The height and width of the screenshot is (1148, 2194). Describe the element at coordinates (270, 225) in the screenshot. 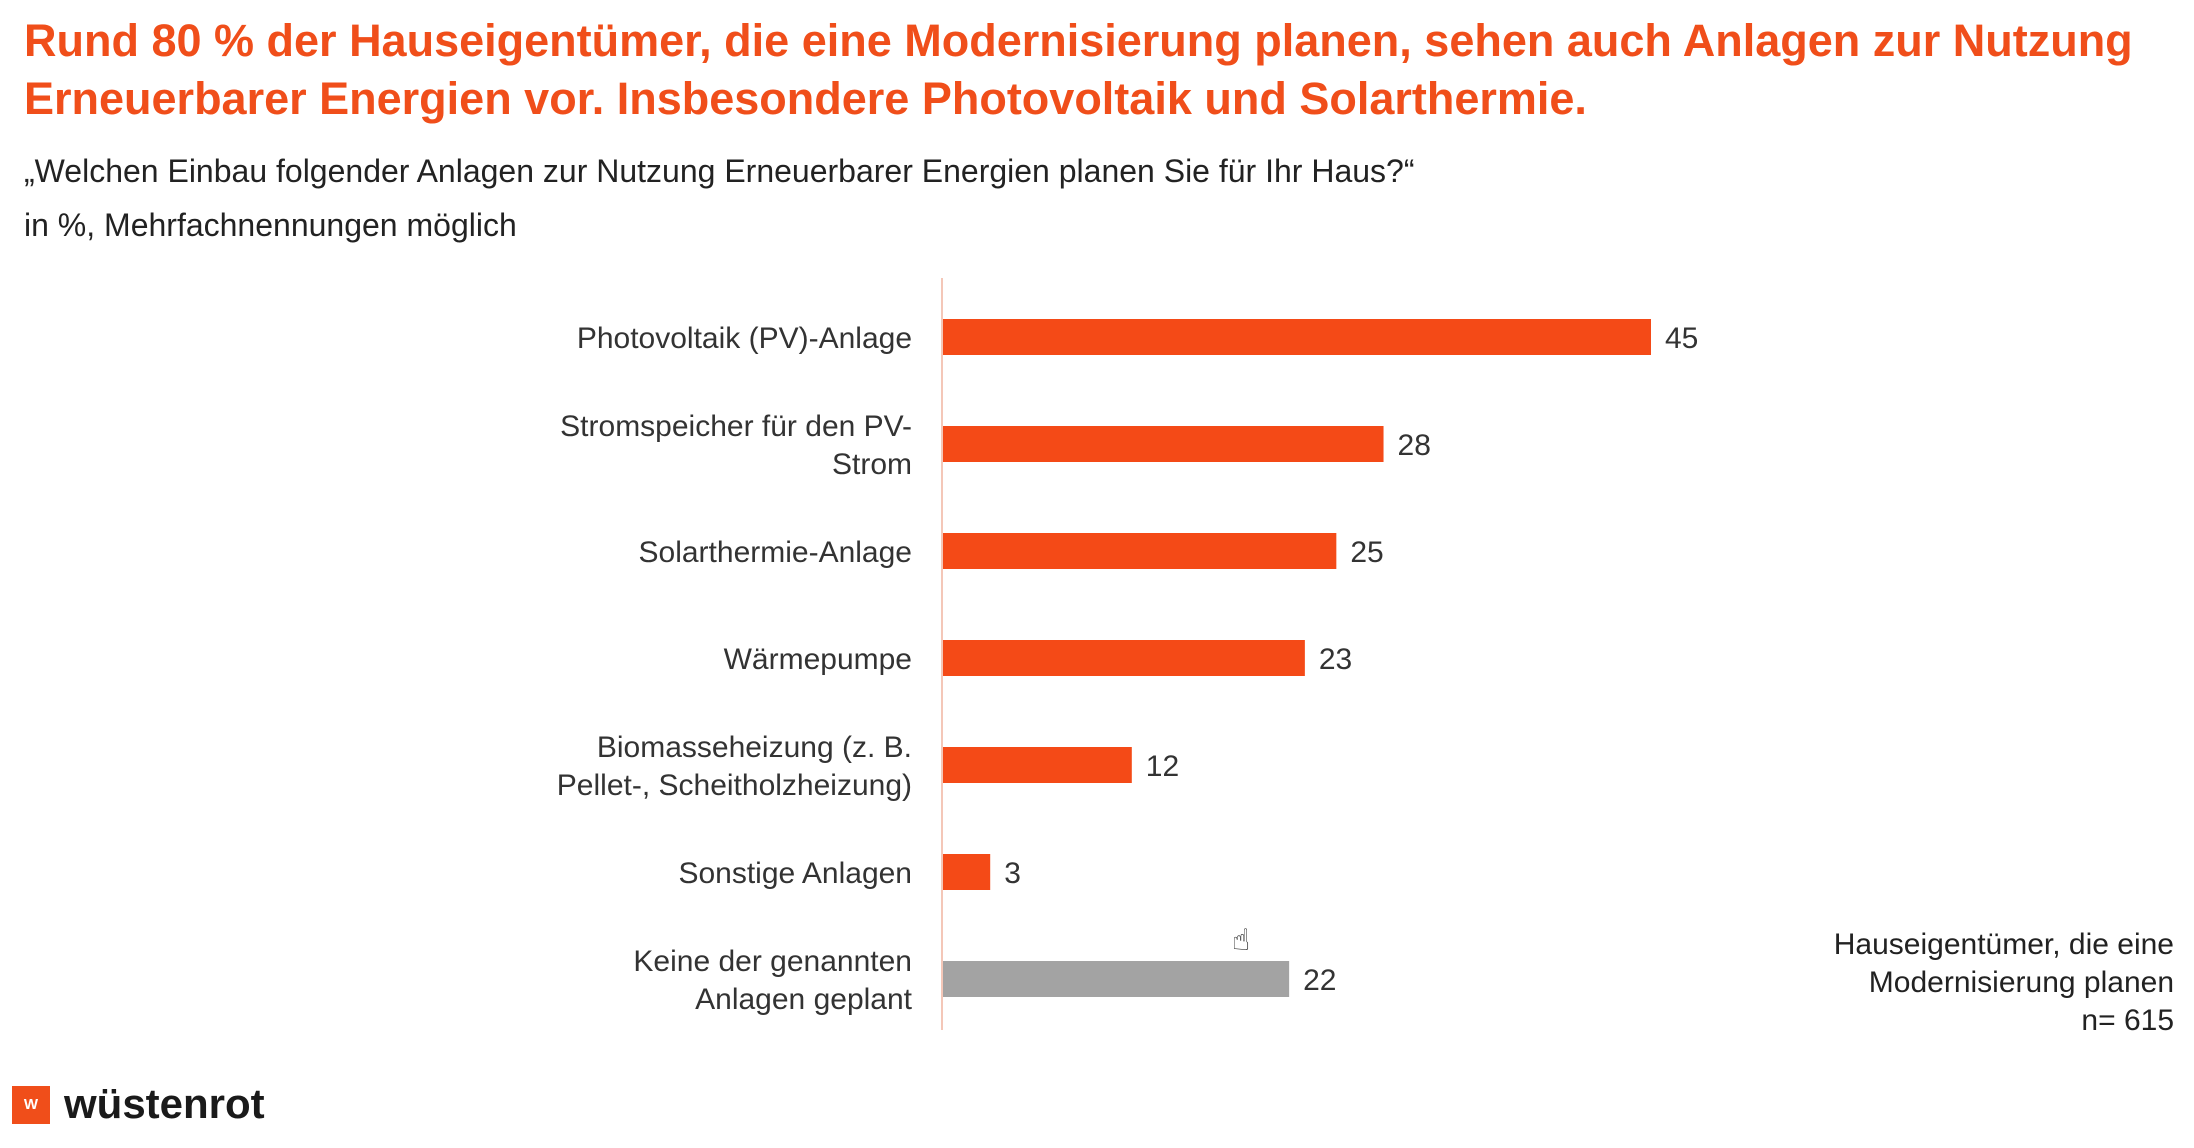

I see `unit-note: in %, Mehrfachnennungen möglich` at that location.